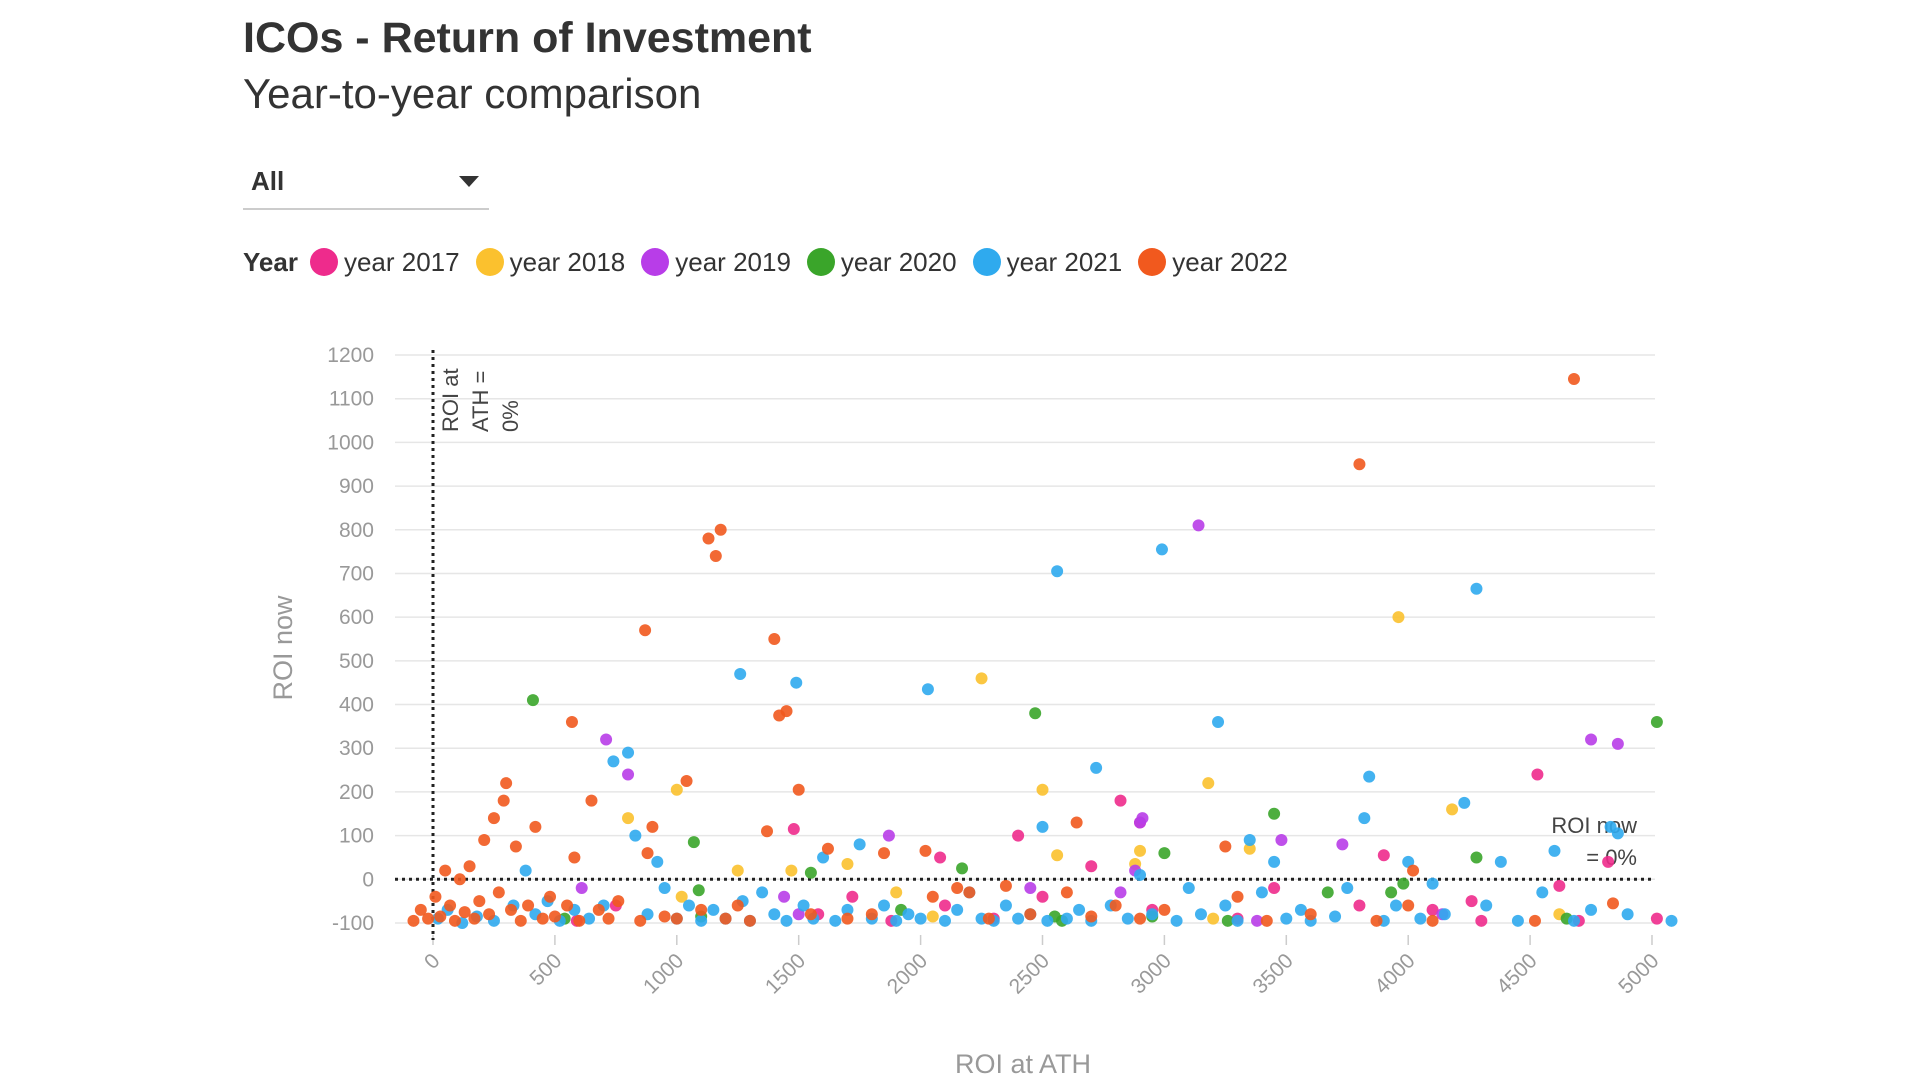 Image resolution: width=1920 pixels, height=1080 pixels. What do you see at coordinates (545, 969) in the screenshot?
I see `x-tick-label: 500` at bounding box center [545, 969].